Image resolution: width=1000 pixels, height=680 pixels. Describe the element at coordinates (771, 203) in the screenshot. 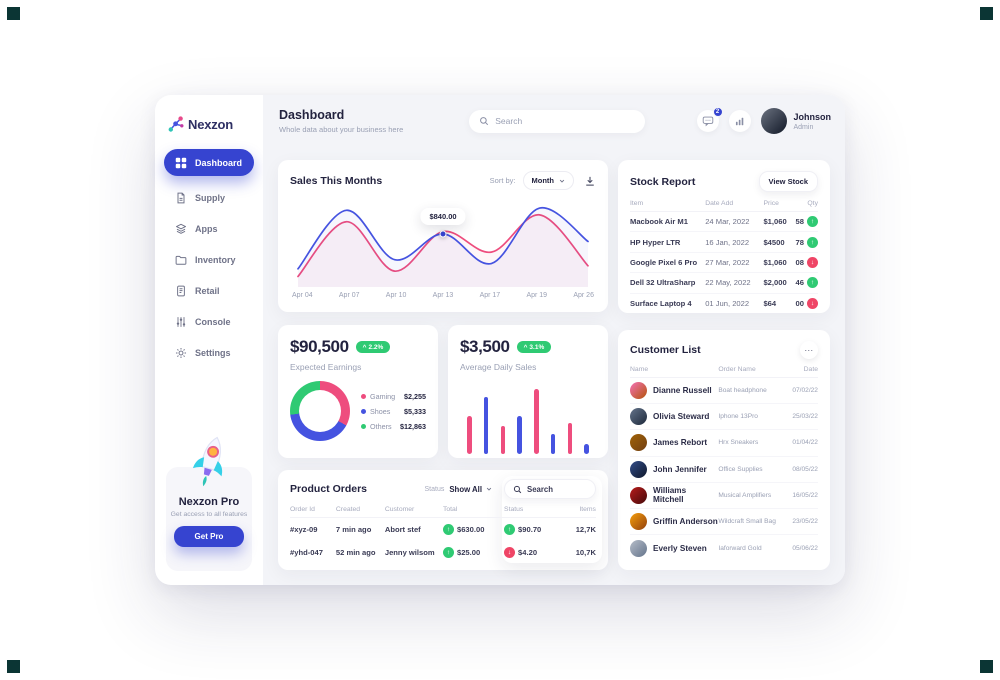

I see `col-price: Price` at that location.